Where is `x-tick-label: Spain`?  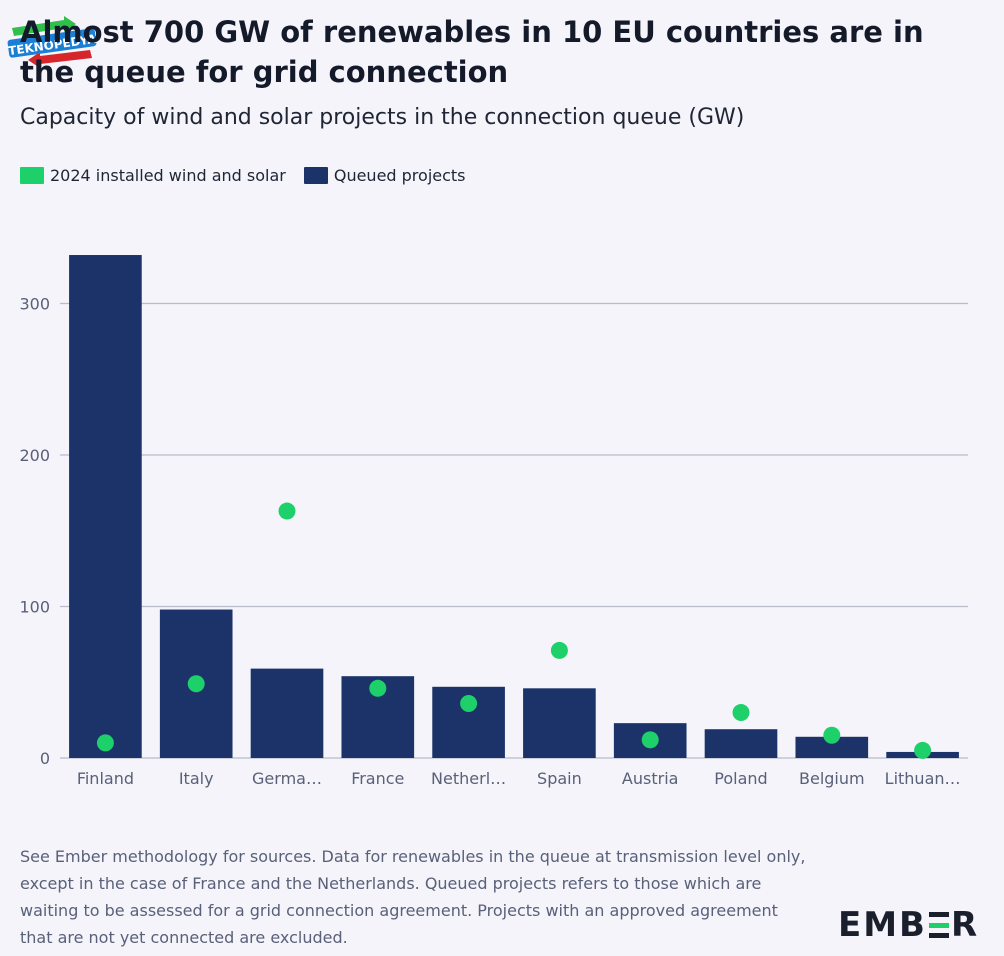
x-tick-label: Spain is located at coordinates (559, 778).